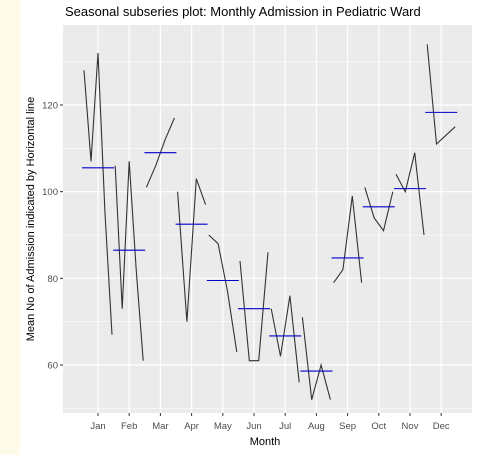  What do you see at coordinates (285, 426) in the screenshot?
I see `x-tick-label: Jul` at bounding box center [285, 426].